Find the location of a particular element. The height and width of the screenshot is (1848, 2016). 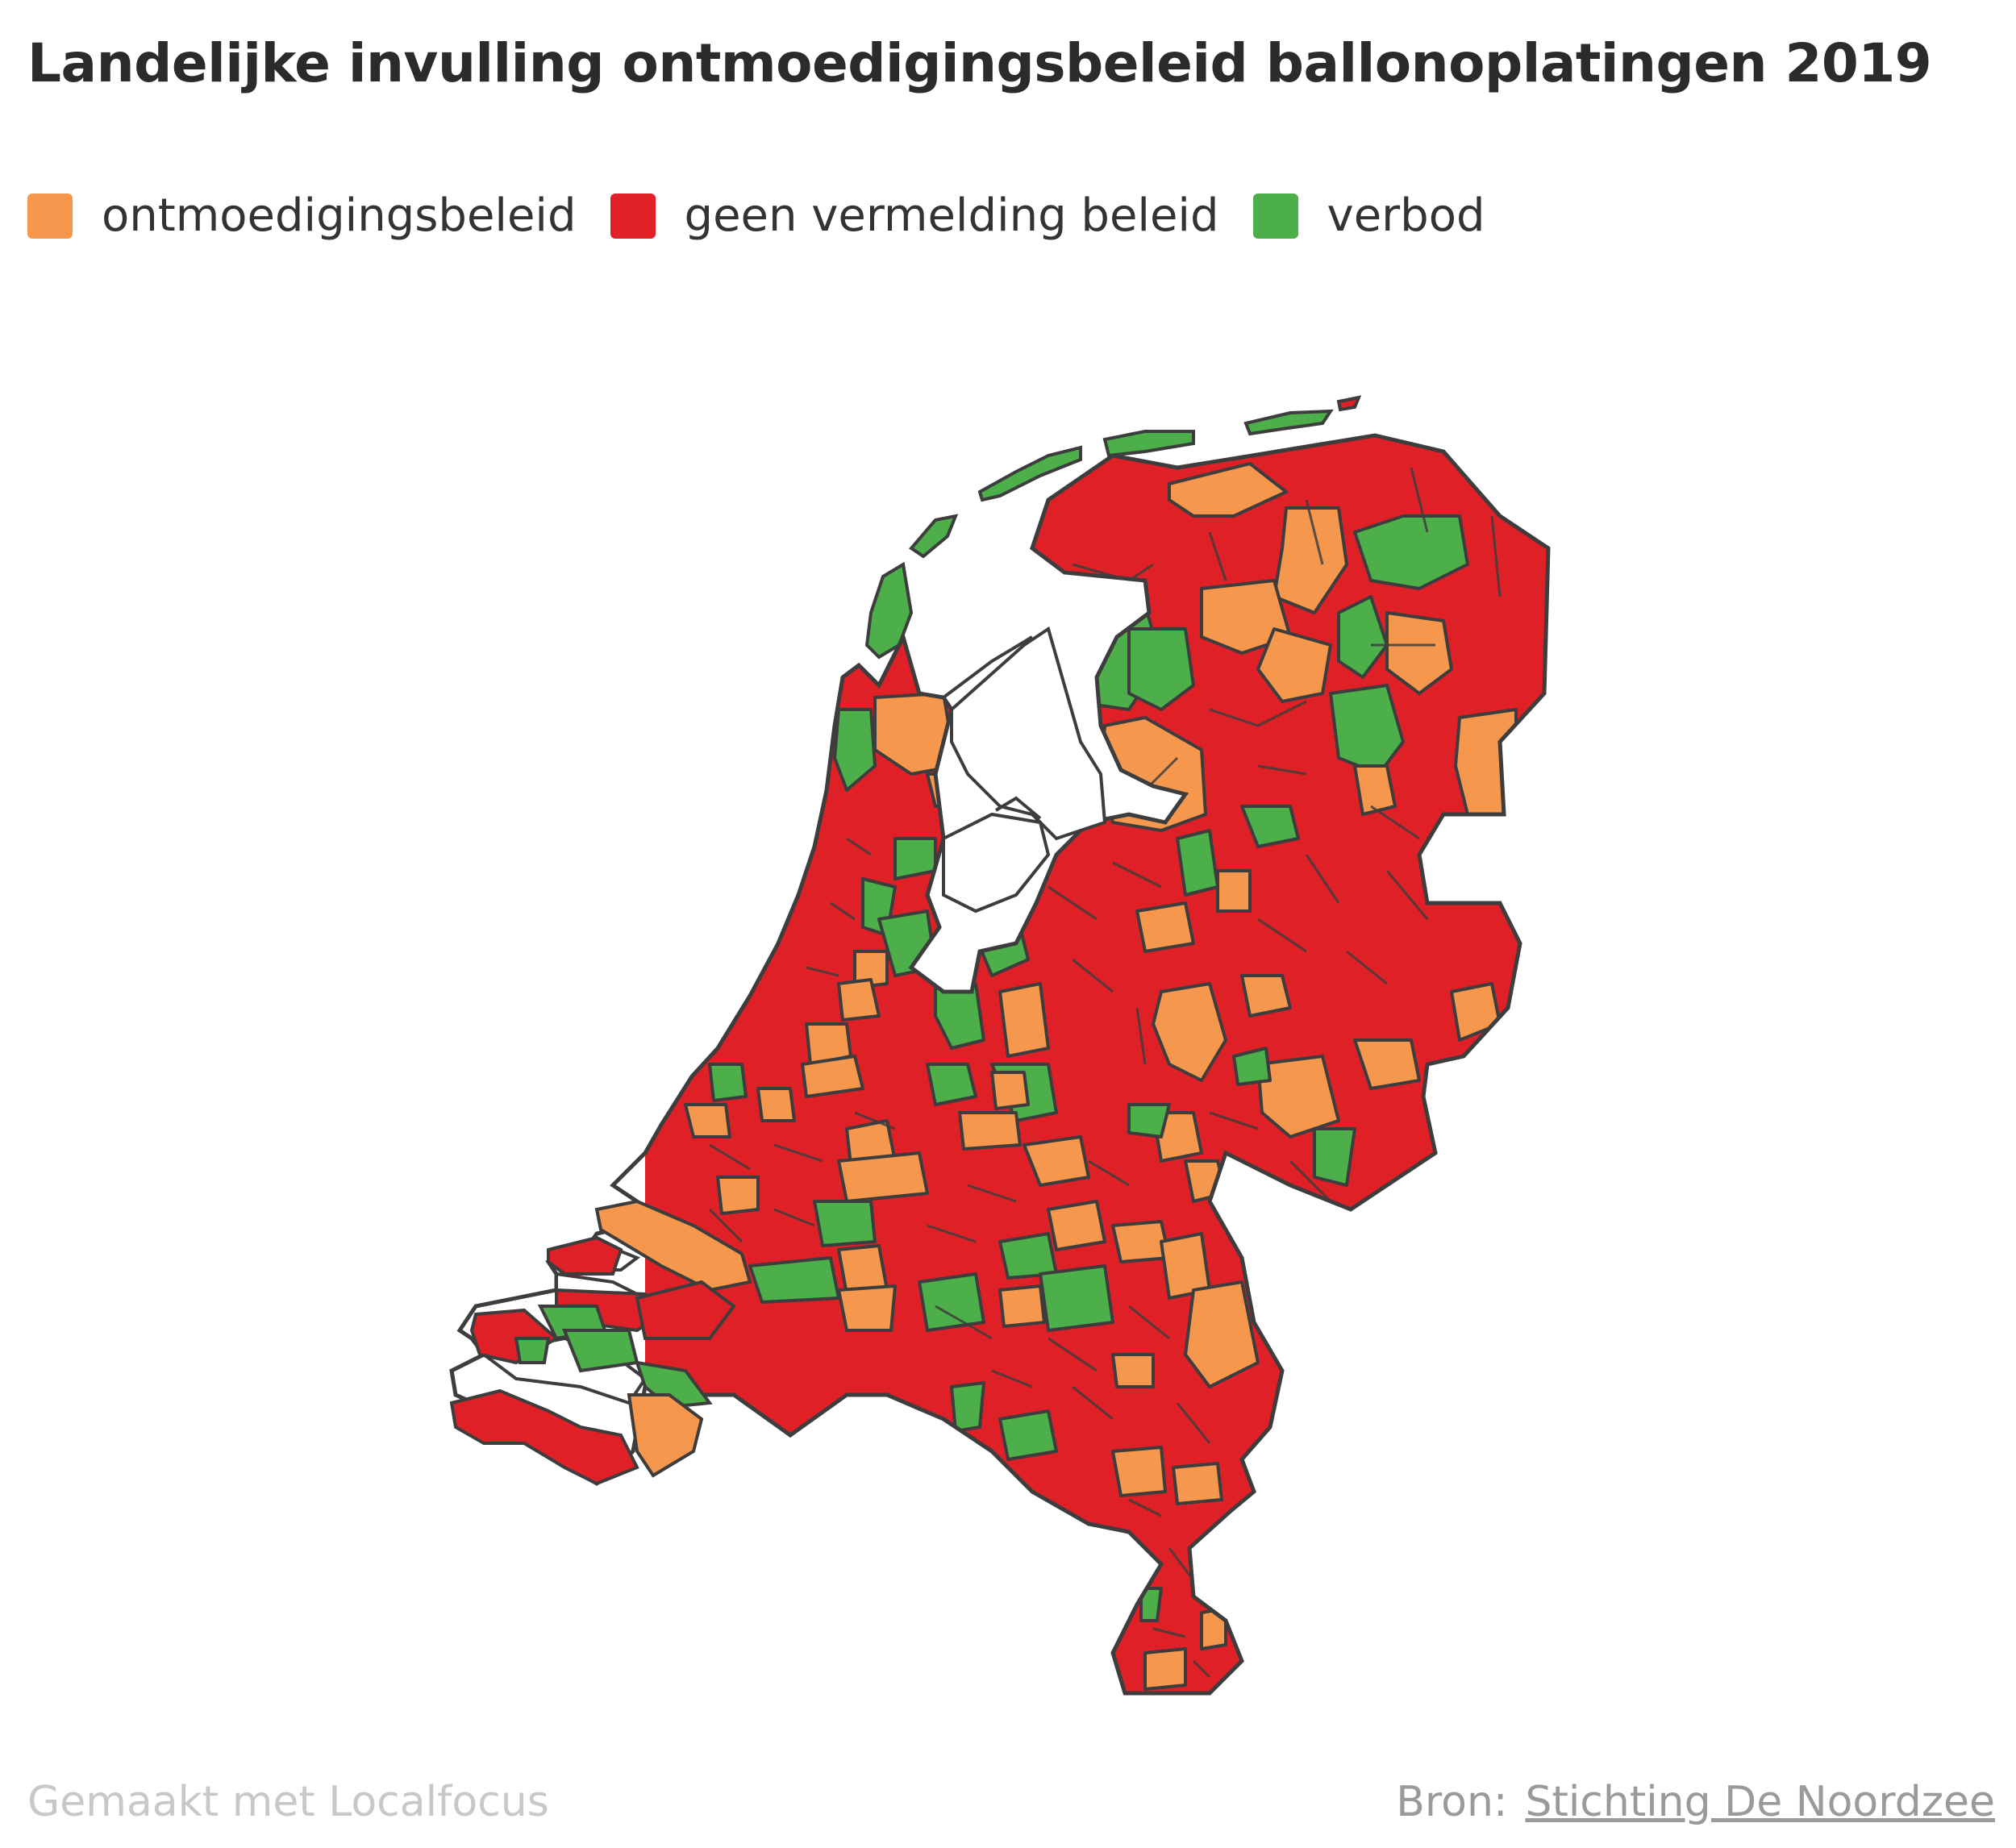

source: Bron: Stichting De Noordzee is located at coordinates (1695, 1802).